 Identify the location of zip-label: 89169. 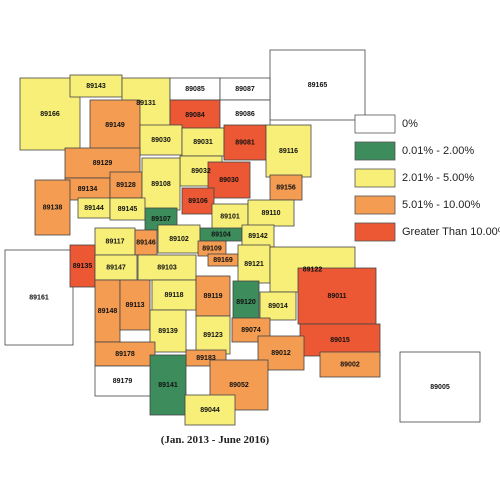
(223, 260).